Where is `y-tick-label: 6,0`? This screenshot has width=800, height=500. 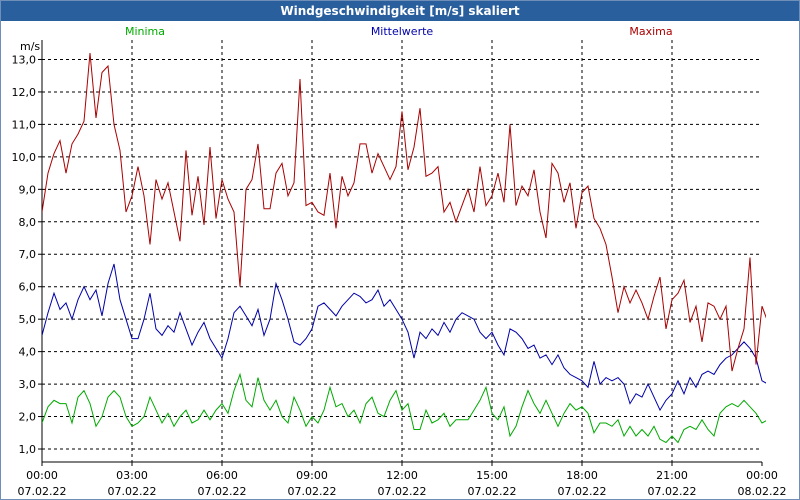
y-tick-label: 6,0 is located at coordinates (28, 287).